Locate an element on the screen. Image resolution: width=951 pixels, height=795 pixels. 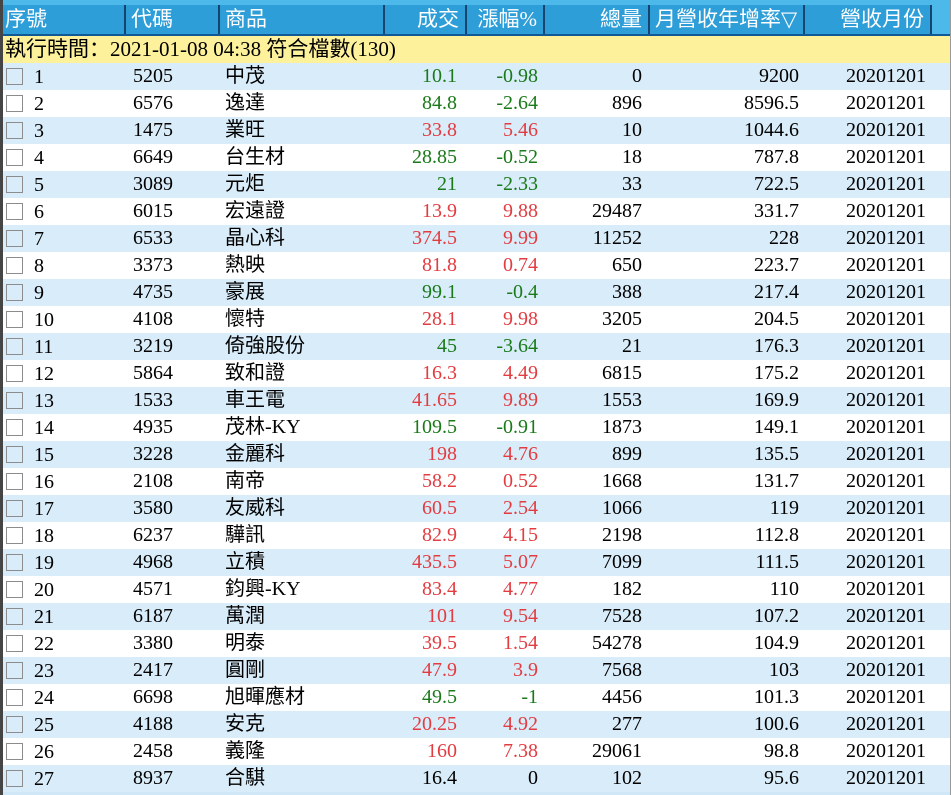
seq-cell: 27 is located at coordinates (63, 778).